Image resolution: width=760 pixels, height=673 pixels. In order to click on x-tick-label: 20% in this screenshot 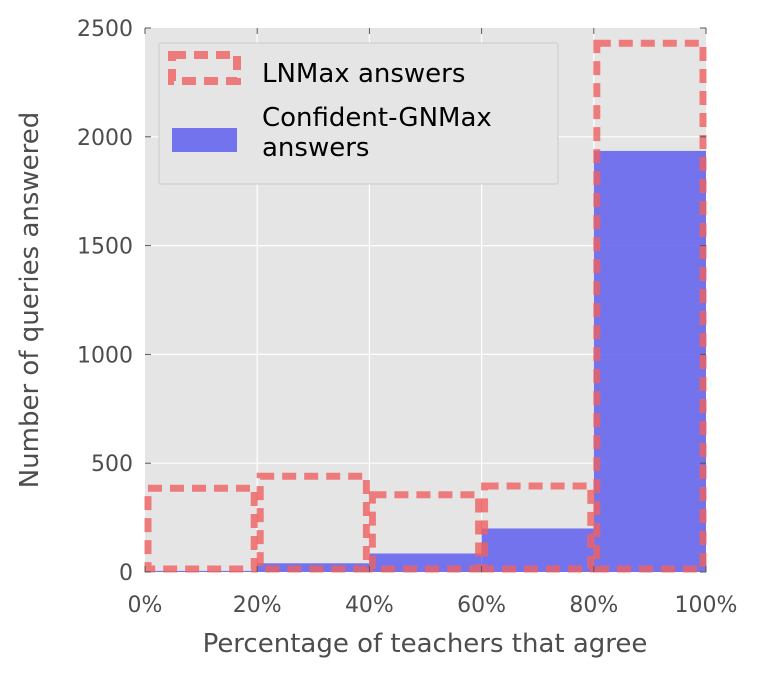, I will do `click(257, 605)`.